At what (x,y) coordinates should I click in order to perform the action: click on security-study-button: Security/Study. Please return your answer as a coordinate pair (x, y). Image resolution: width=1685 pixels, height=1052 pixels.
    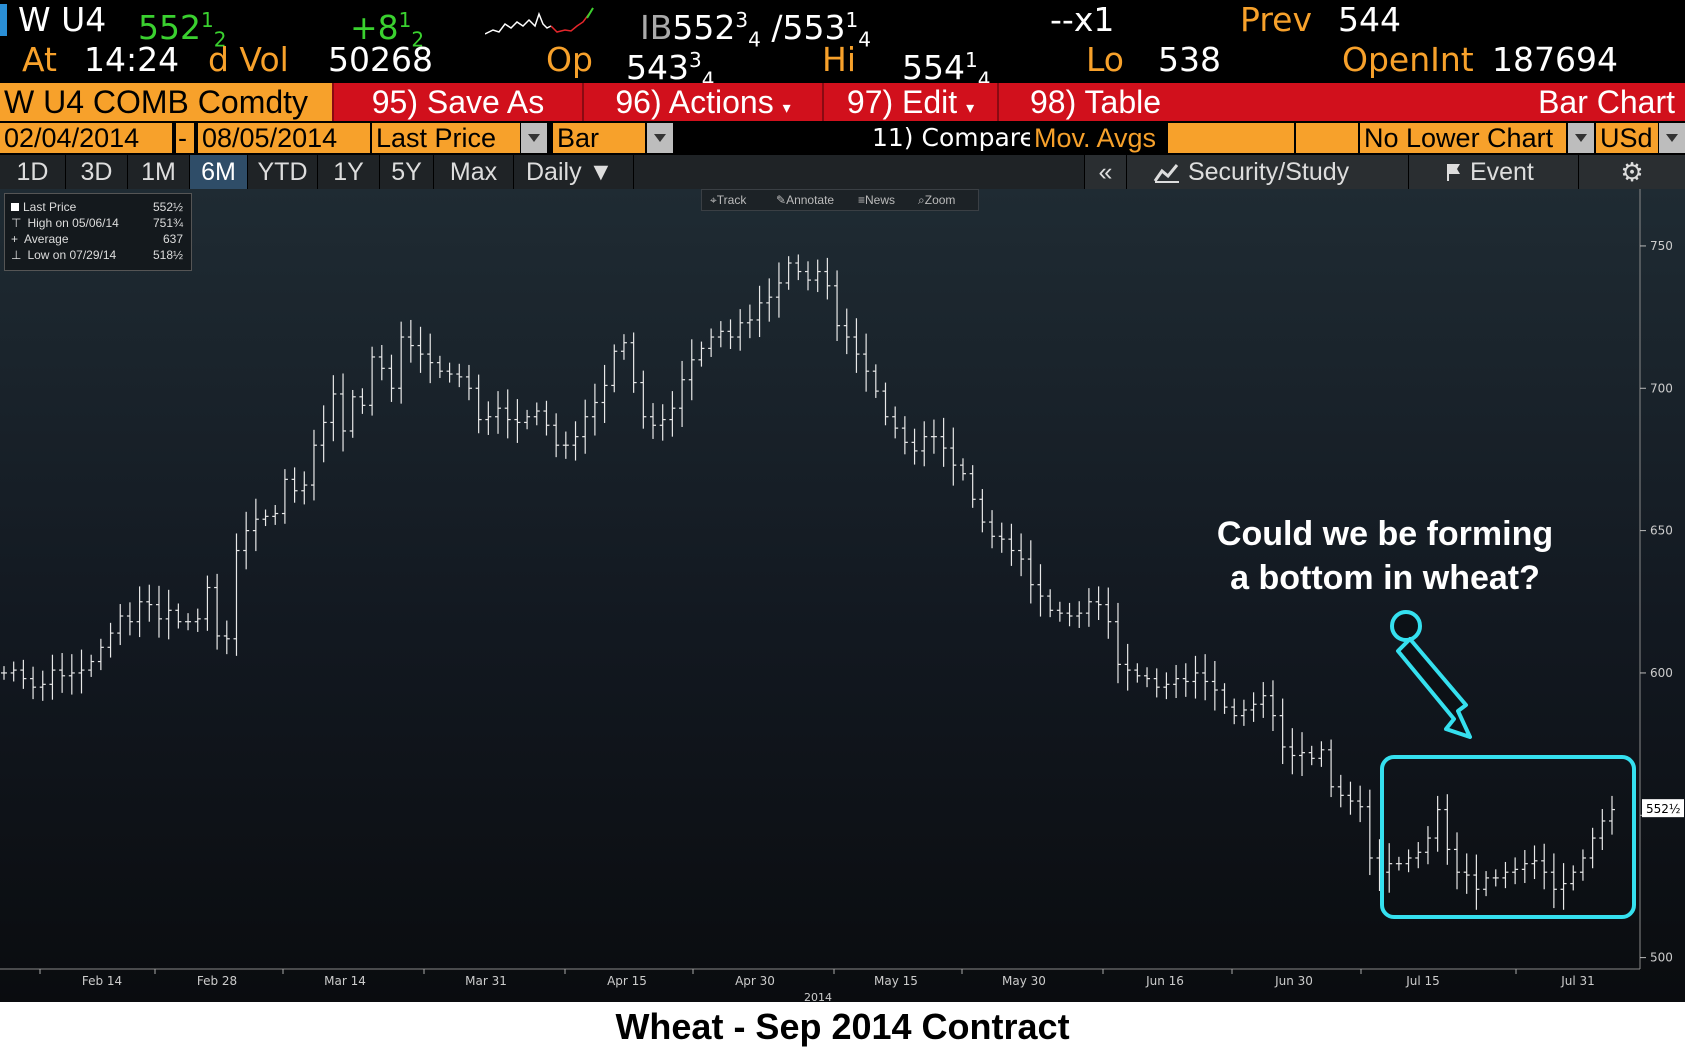
    Looking at the image, I should click on (1267, 172).